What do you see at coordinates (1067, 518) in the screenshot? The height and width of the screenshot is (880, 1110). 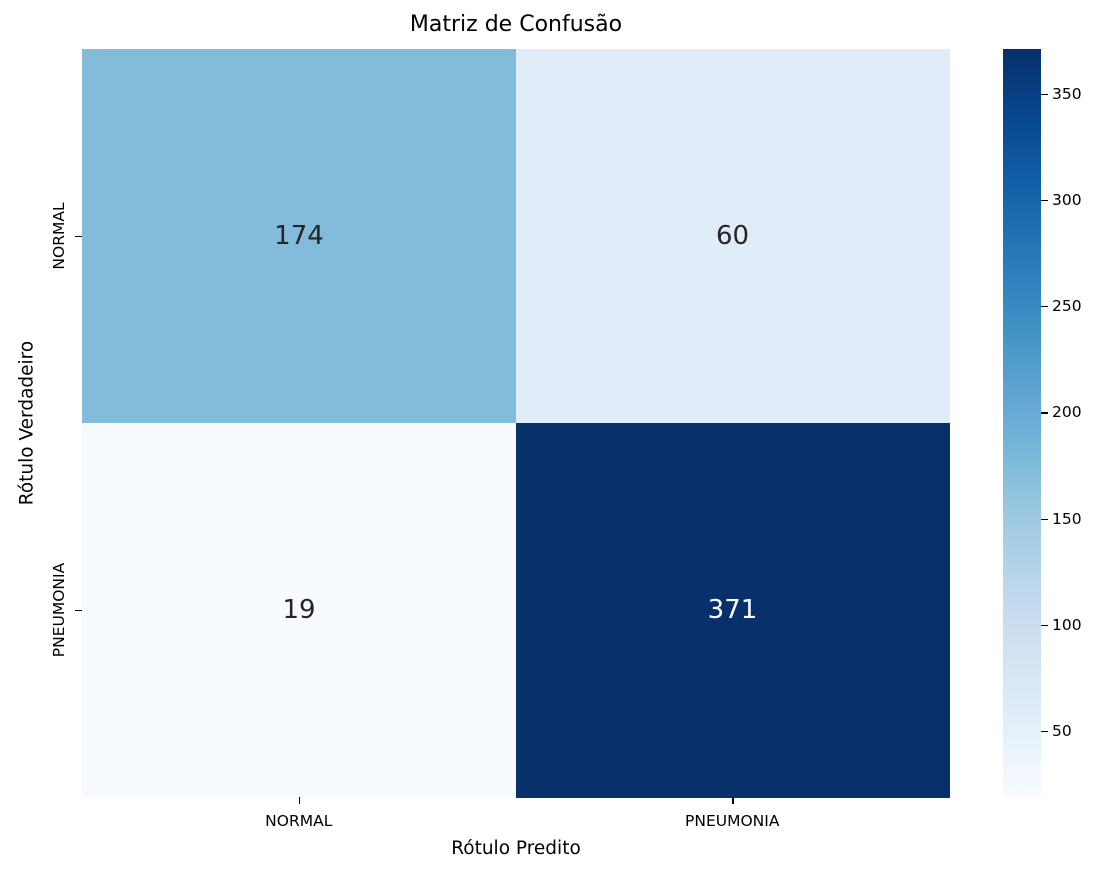 I see `colorbar-tick-label: 150` at bounding box center [1067, 518].